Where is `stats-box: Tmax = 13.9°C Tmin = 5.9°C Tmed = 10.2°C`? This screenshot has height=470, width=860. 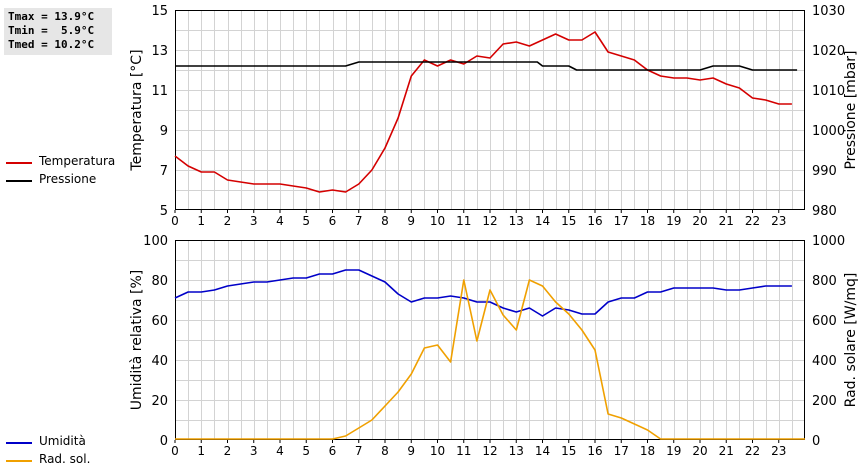
stats-box: Tmax = 13.9°C Tmin = 5.9°C Tmed = 10.2°C is located at coordinates (58, 31).